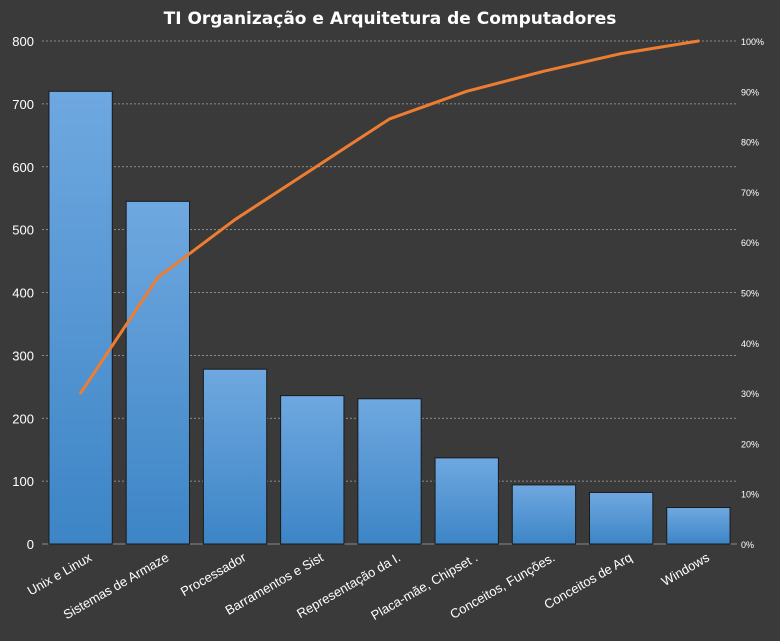  What do you see at coordinates (23, 41) in the screenshot?
I see `y-tick-label: 800` at bounding box center [23, 41].